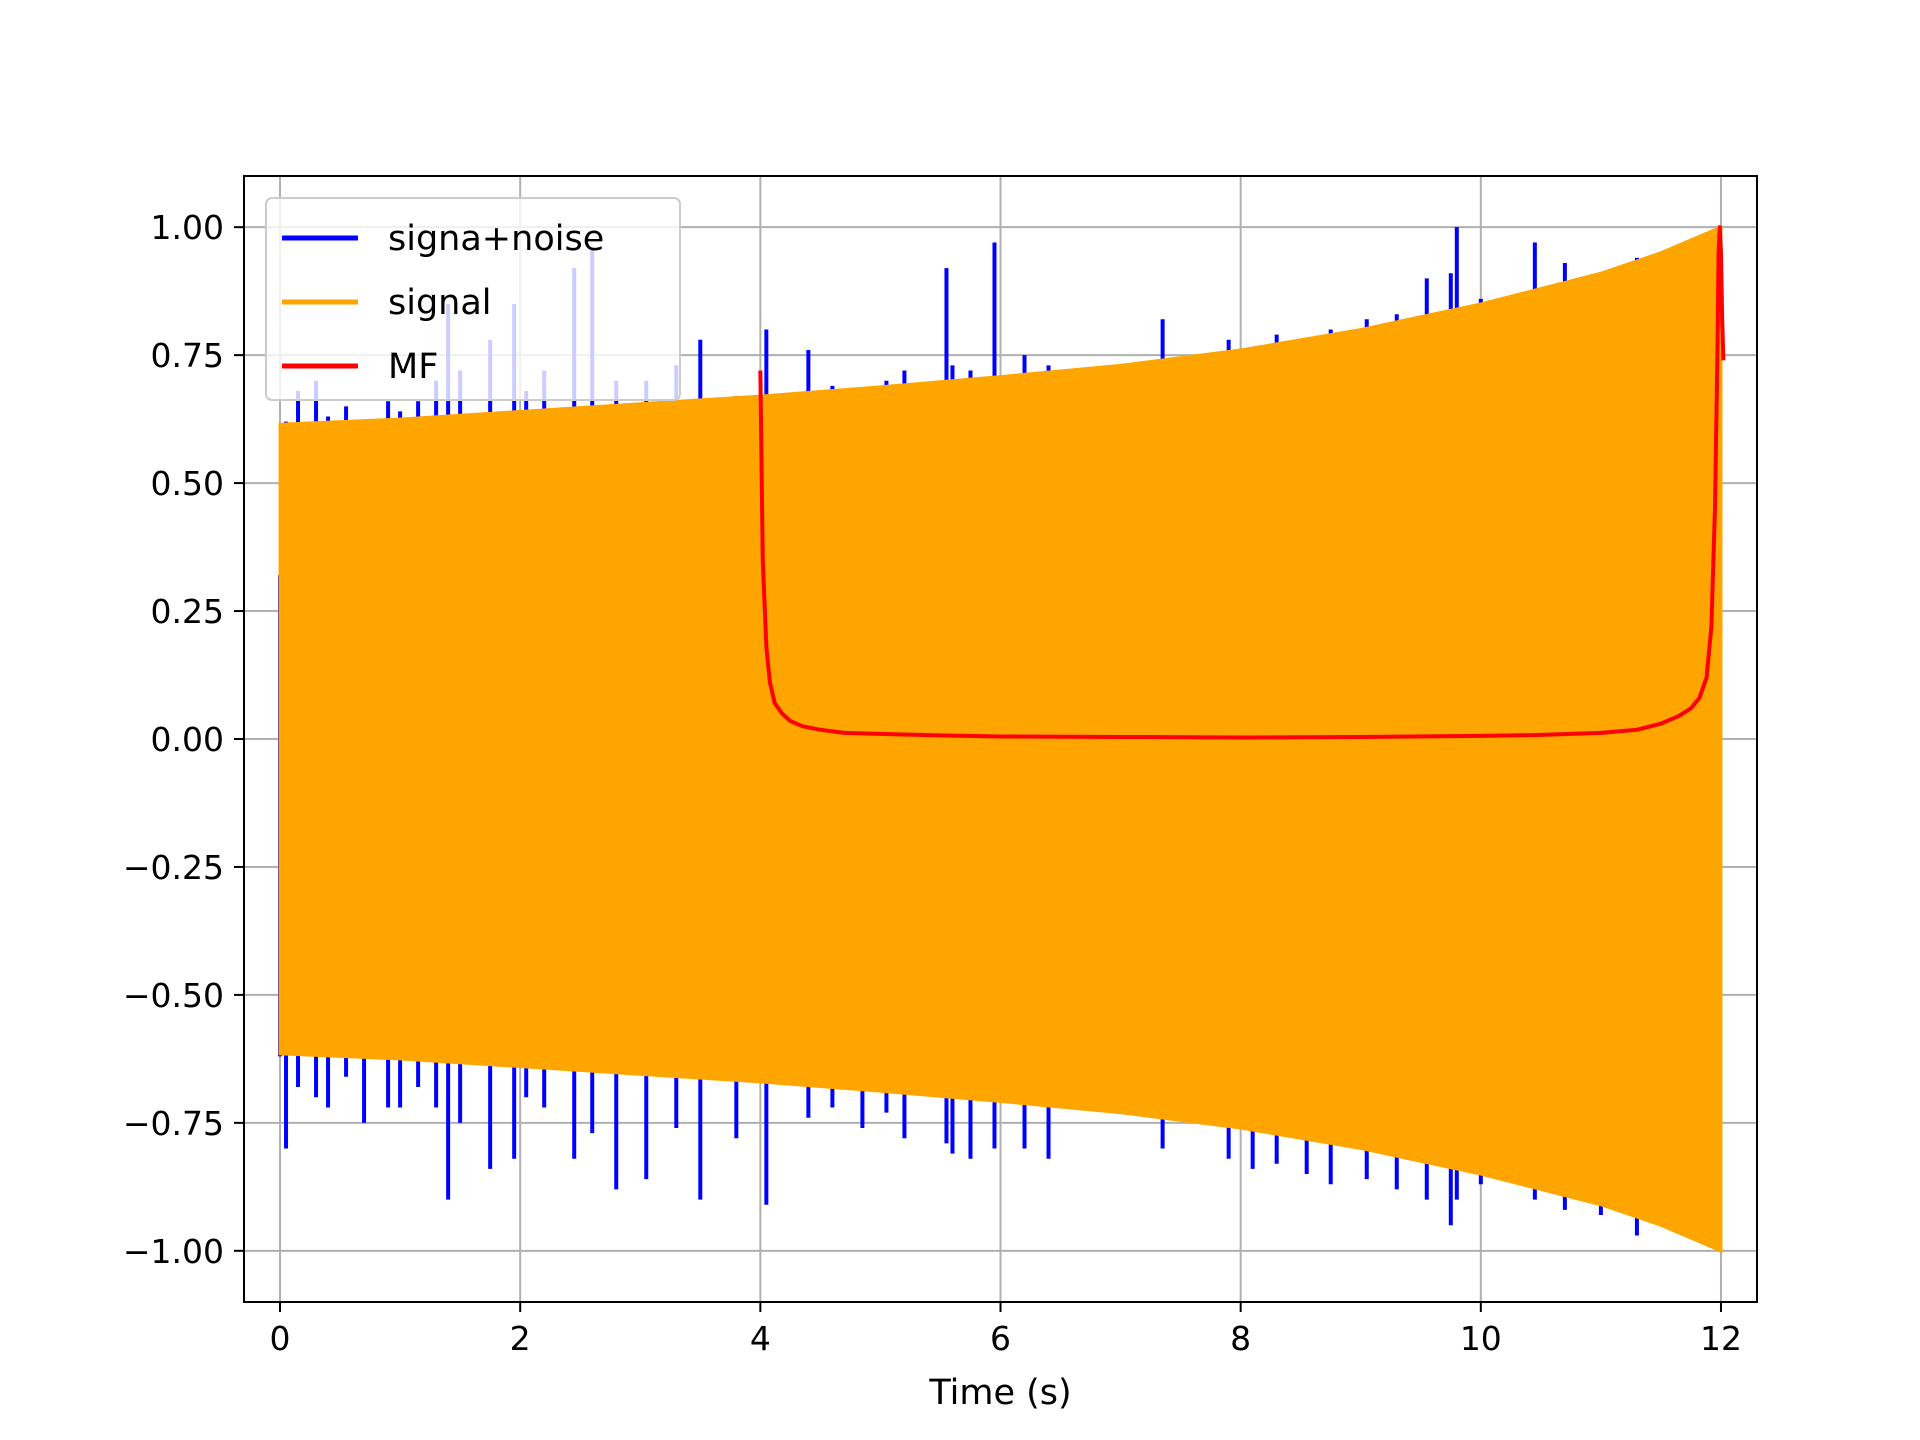 The image size is (1920, 1440). What do you see at coordinates (413, 367) in the screenshot?
I see `legend-label: MF` at bounding box center [413, 367].